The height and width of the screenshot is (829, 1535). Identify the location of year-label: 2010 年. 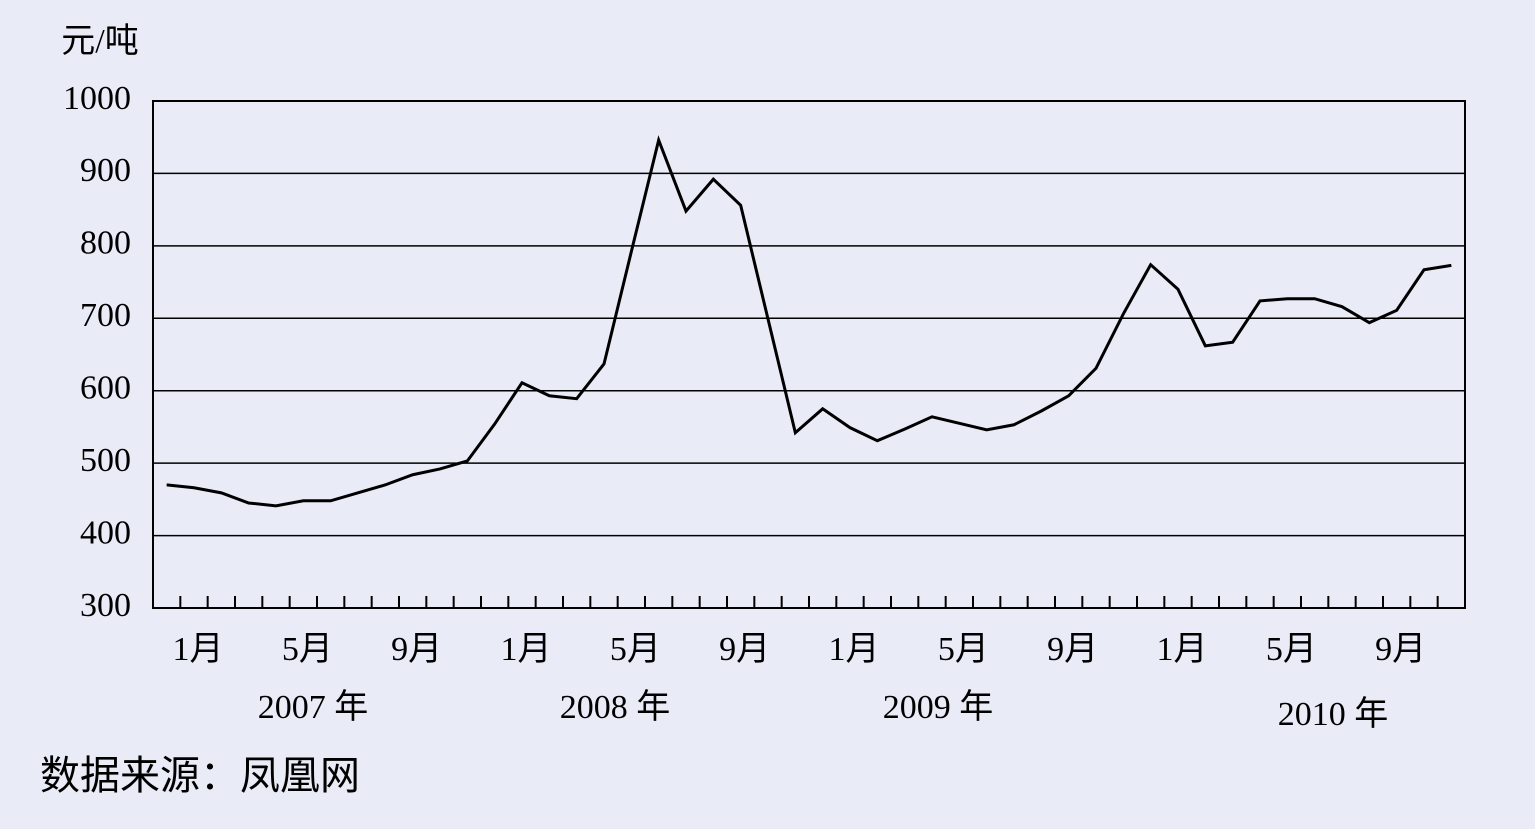
(1333, 714).